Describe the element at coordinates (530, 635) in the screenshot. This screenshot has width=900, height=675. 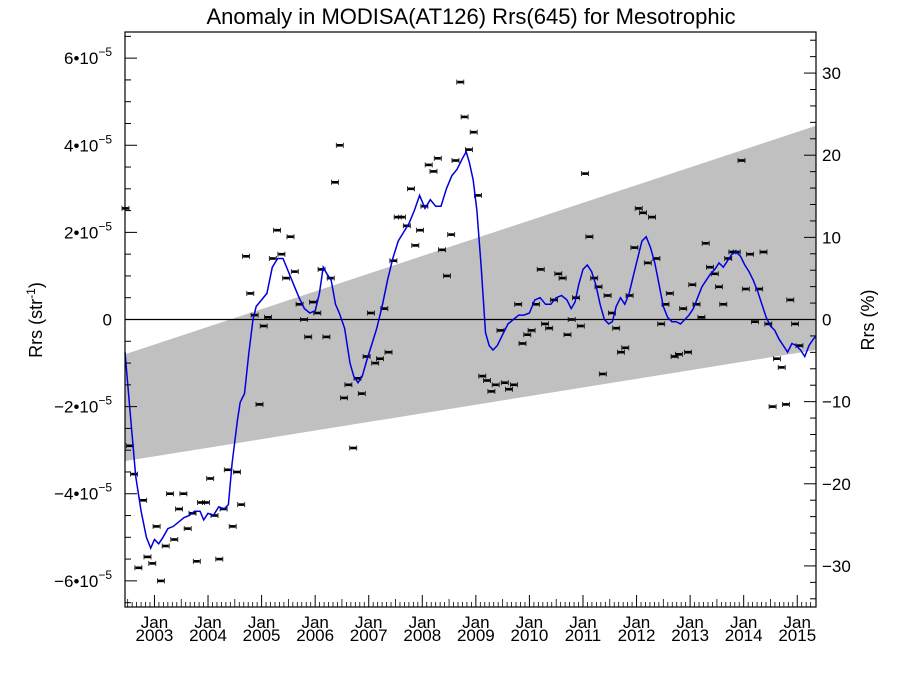
I see `x-tick-year-label: 2010` at that location.